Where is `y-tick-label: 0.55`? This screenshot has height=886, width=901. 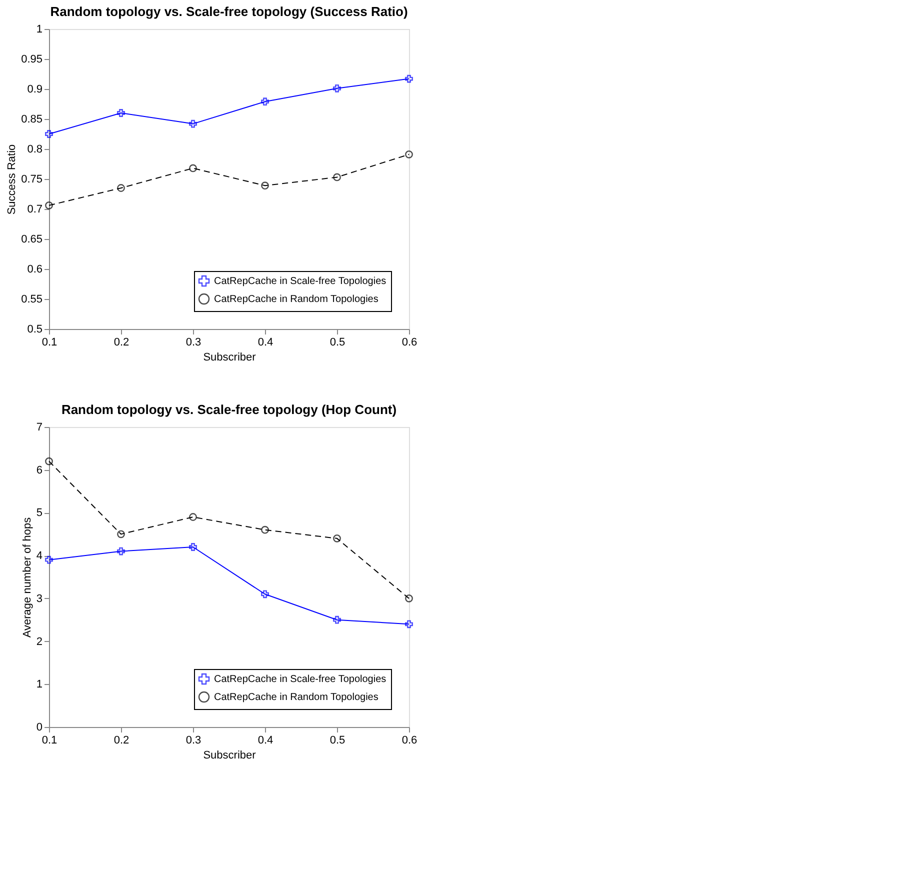
y-tick-label: 0.55 is located at coordinates (31, 300).